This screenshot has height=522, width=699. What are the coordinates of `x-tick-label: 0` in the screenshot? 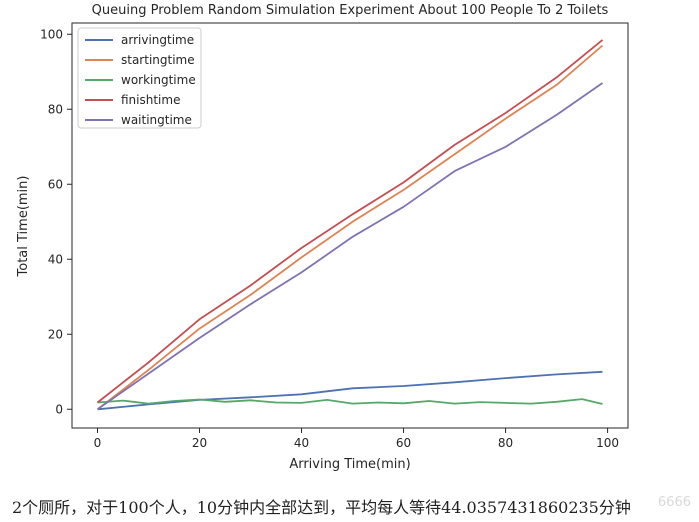 It's located at (98, 443).